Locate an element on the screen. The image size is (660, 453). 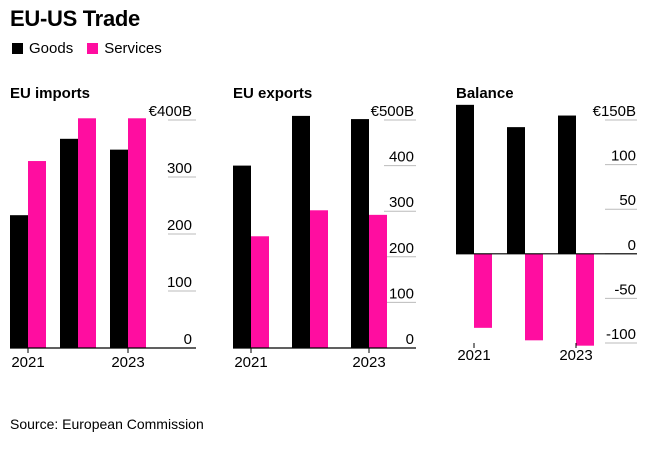
y-tick-label: €500B is located at coordinates (392, 111).